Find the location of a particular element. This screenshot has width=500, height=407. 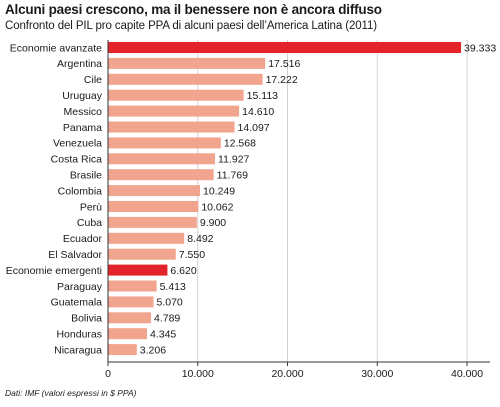

value-label: 5.070 is located at coordinates (170, 303).